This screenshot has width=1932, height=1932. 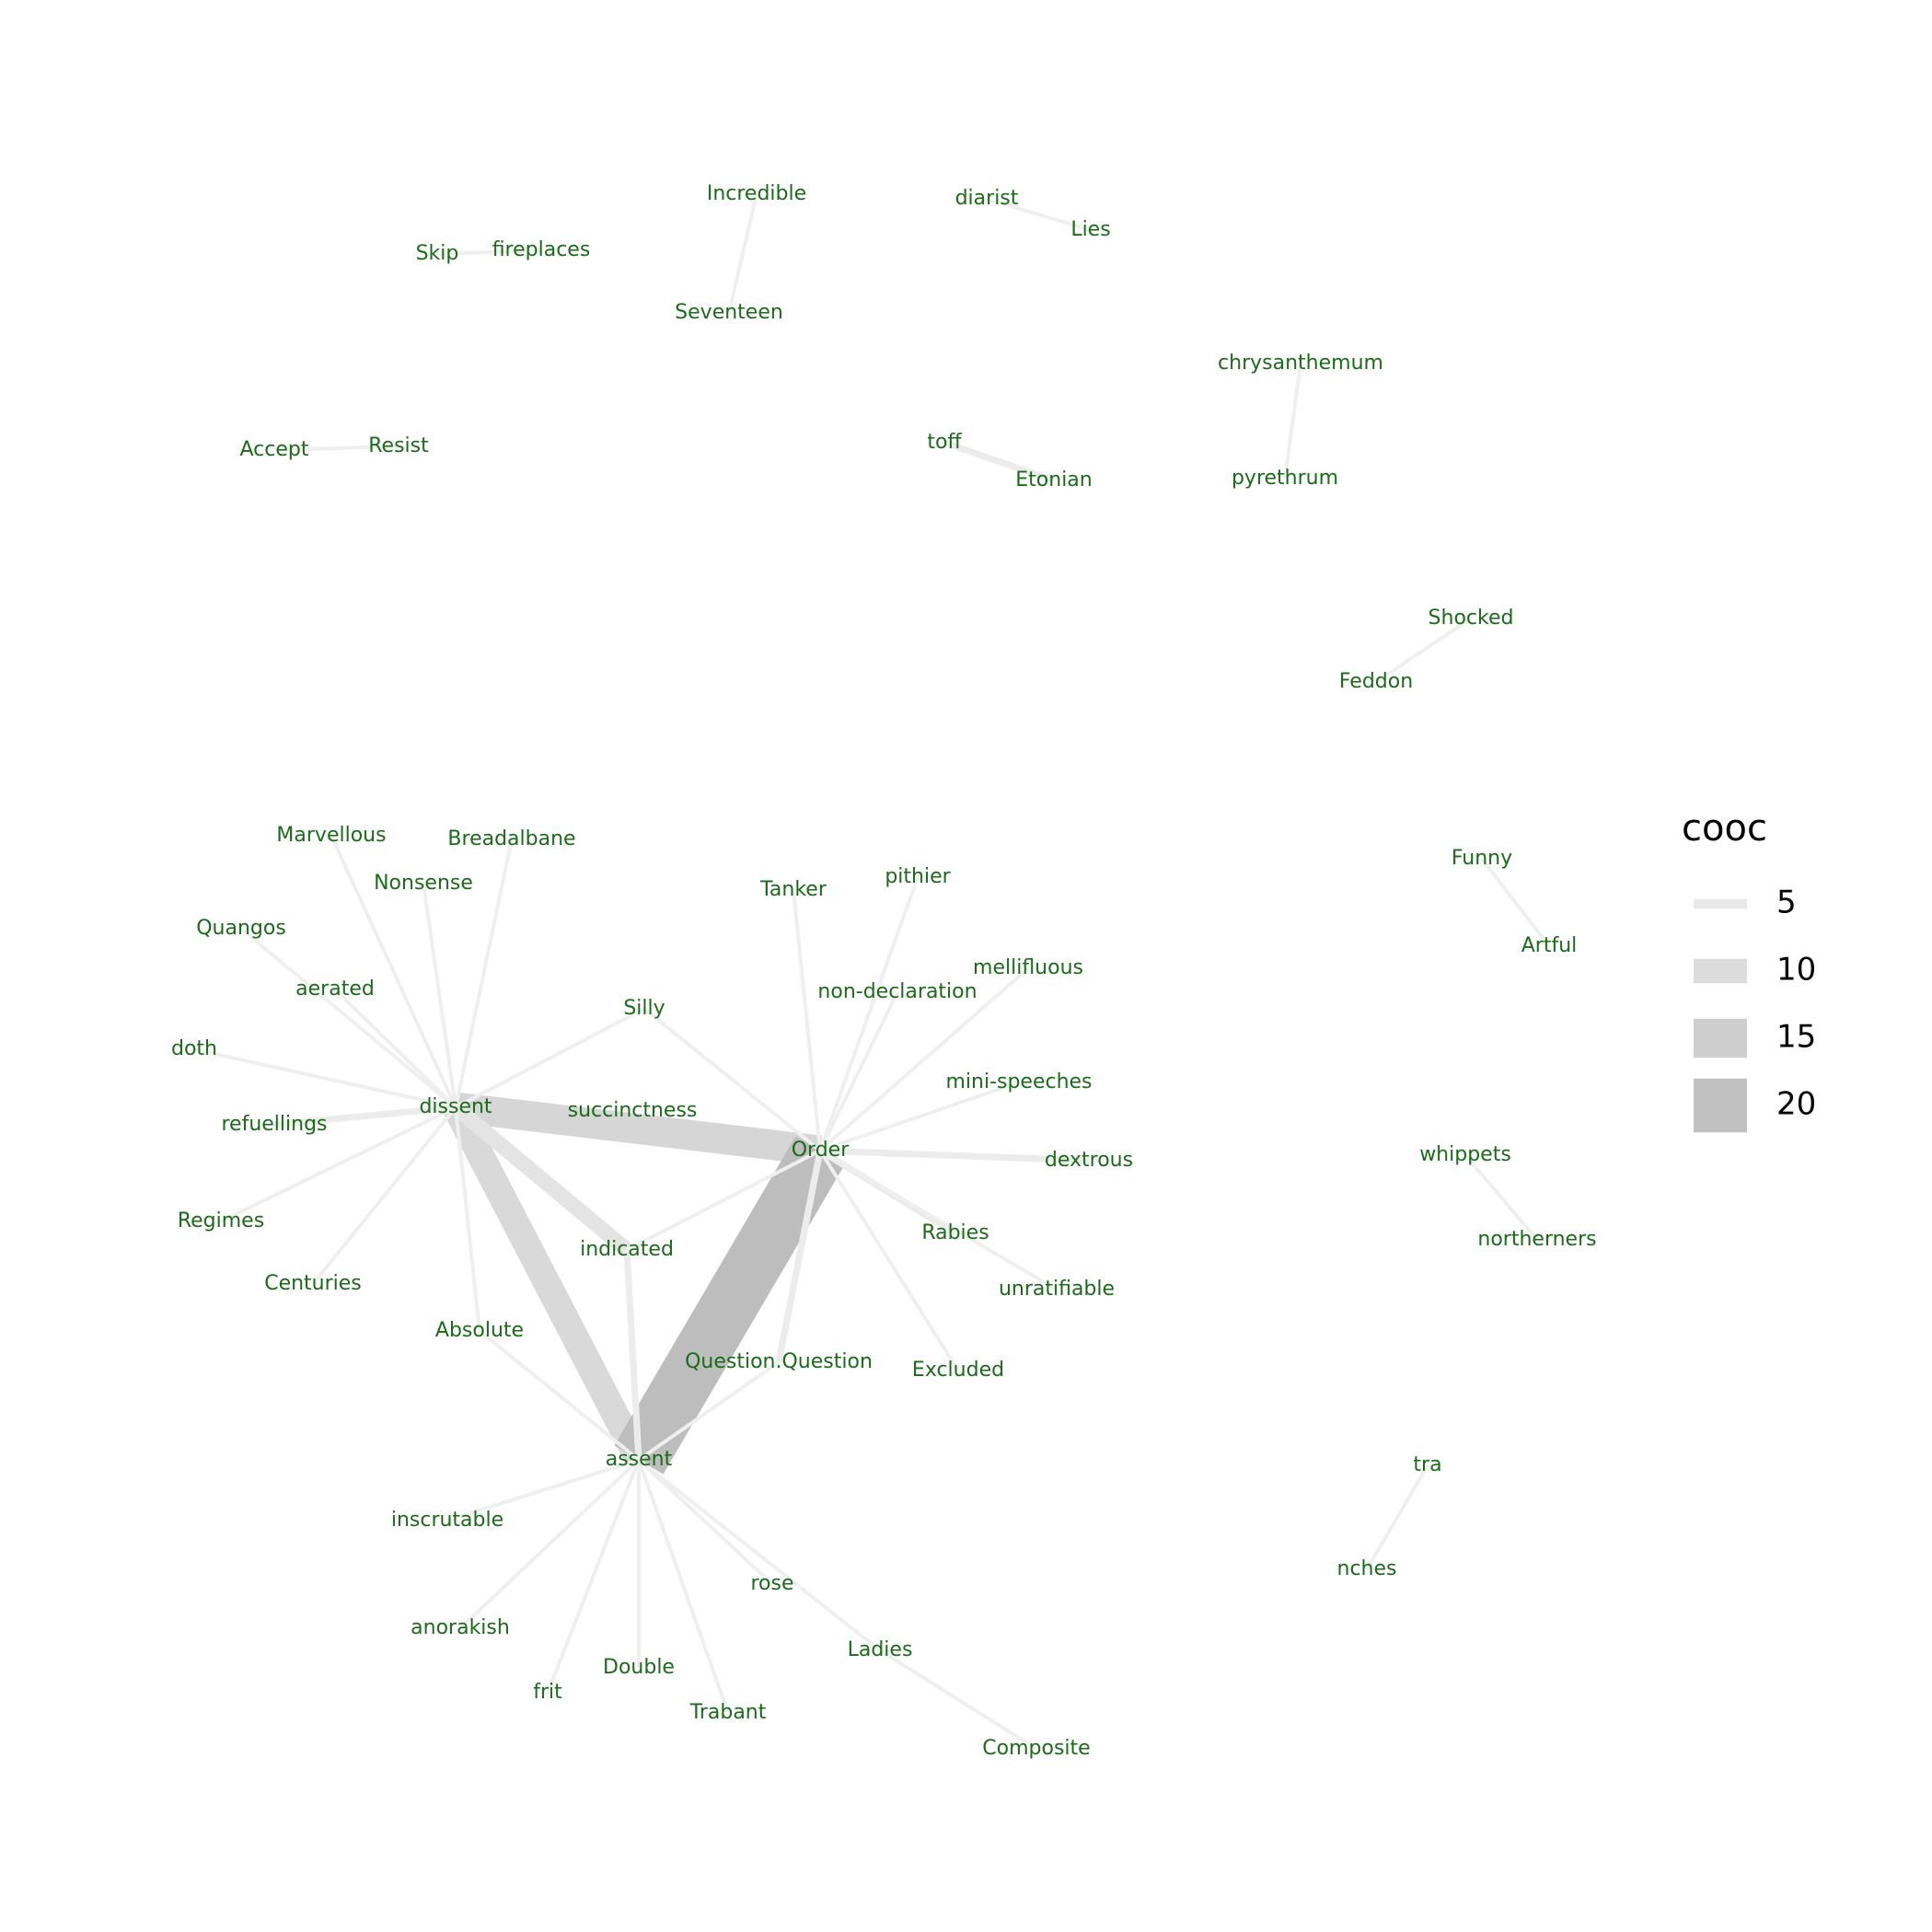 I want to click on node-chrysanthemum: chrysanthemum, so click(x=1300, y=364).